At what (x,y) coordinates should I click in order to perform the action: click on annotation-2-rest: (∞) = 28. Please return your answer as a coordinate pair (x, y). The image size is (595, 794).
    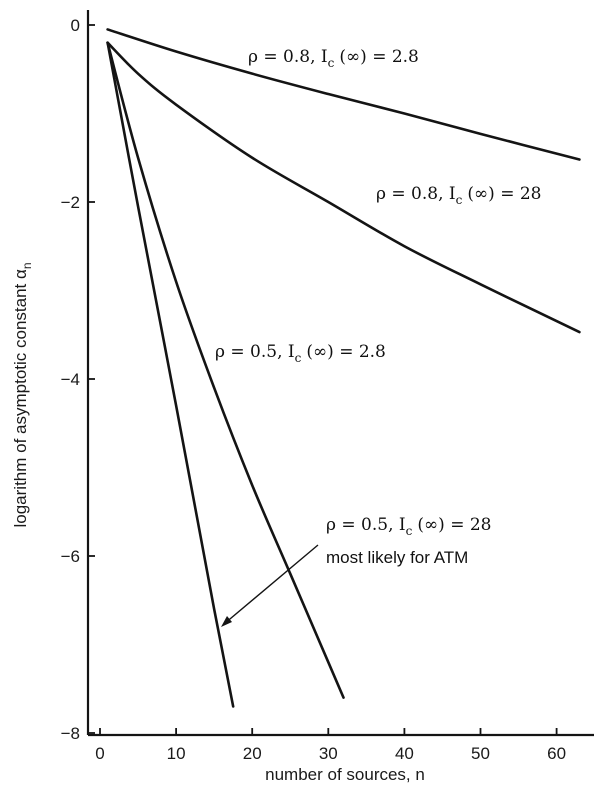
    Looking at the image, I should click on (504, 194).